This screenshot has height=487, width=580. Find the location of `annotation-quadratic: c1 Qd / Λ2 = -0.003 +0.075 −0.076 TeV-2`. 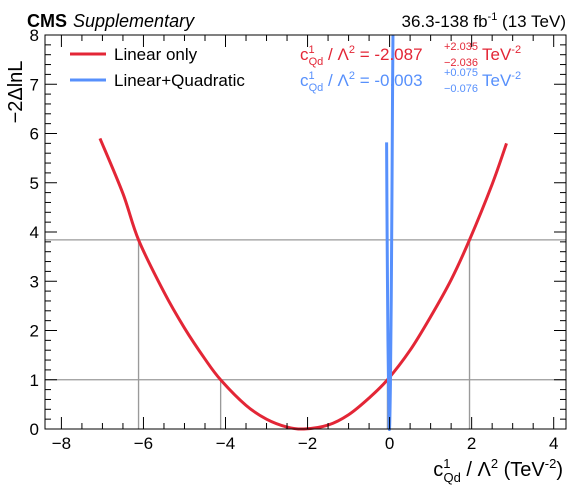

annotation-quadratic: c1 Qd / Λ2 = -0.003 +0.075 −0.076 TeV-2 is located at coordinates (410, 81).